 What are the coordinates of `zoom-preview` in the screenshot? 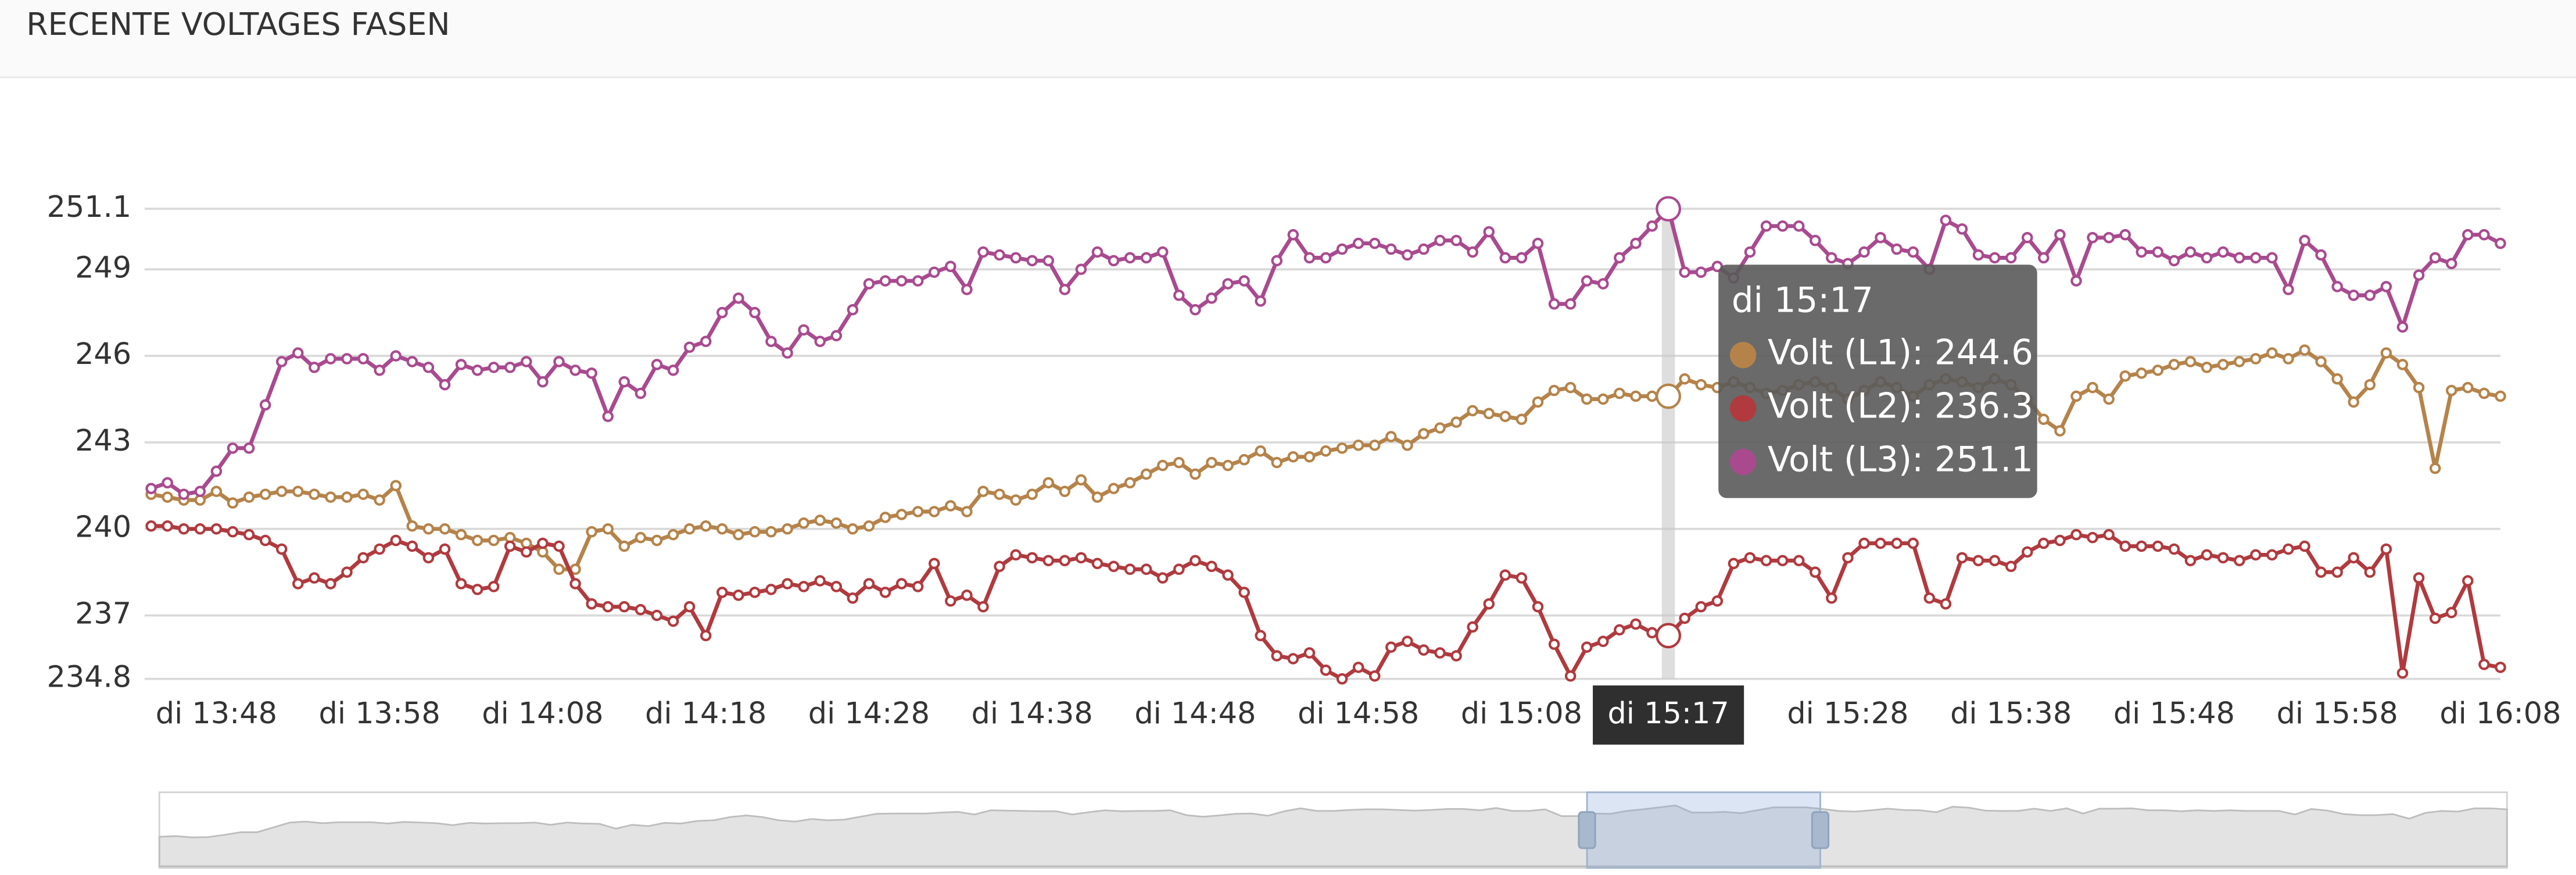 It's located at (1333, 835).